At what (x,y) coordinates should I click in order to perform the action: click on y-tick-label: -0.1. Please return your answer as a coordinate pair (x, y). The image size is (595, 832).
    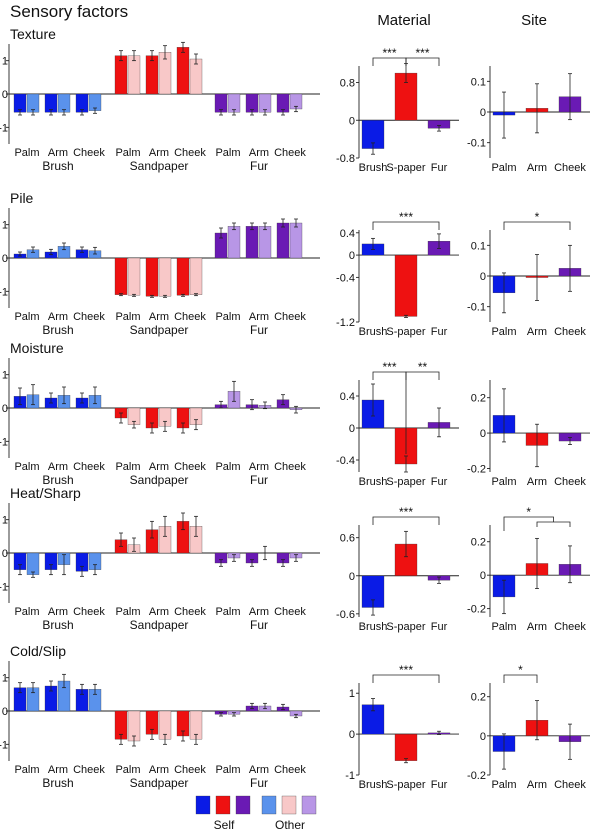
    Looking at the image, I should click on (476, 144).